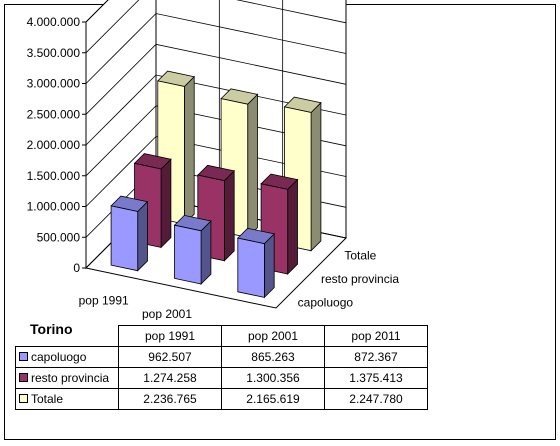  What do you see at coordinates (67, 399) in the screenshot?
I see `row-header: Totale` at bounding box center [67, 399].